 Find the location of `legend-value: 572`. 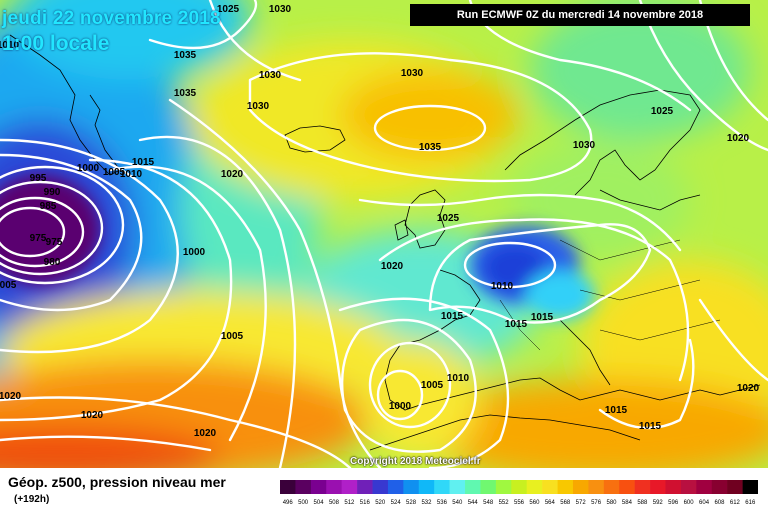

legend-value: 572 is located at coordinates (581, 503).